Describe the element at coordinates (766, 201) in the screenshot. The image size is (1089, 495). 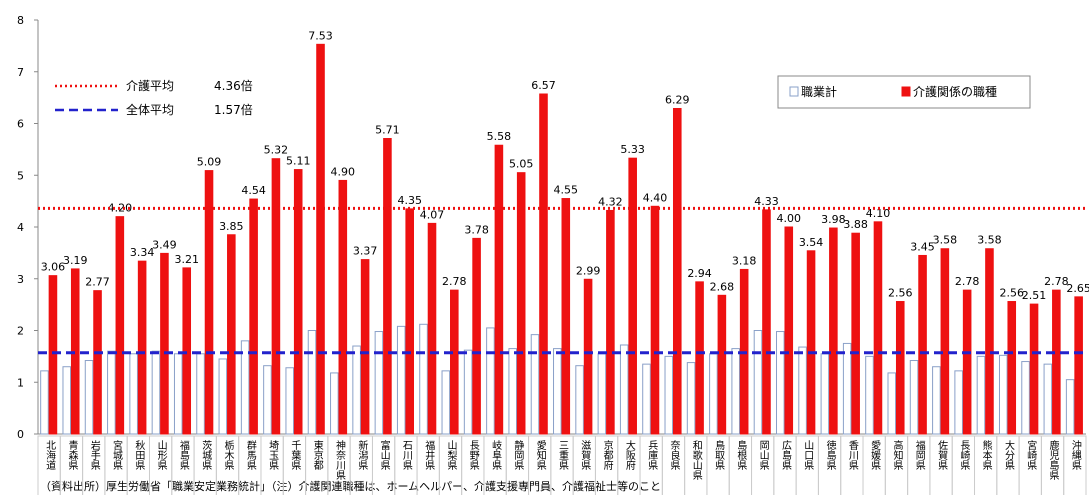
I see `data-label: 4.33` at that location.